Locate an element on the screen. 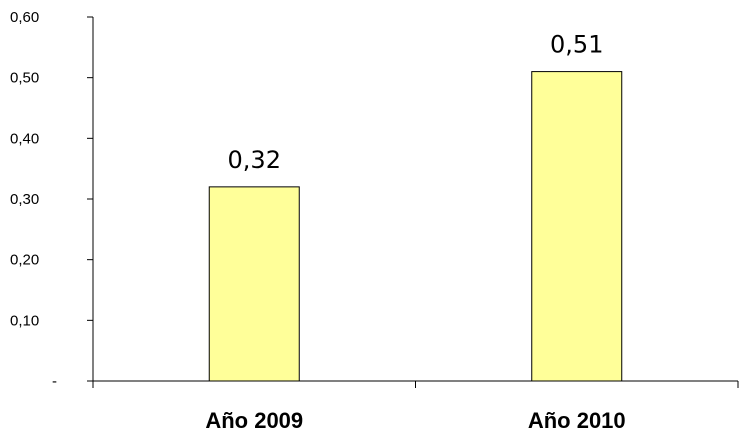 The height and width of the screenshot is (441, 742). category-label-1: Año 2009 is located at coordinates (254, 420).